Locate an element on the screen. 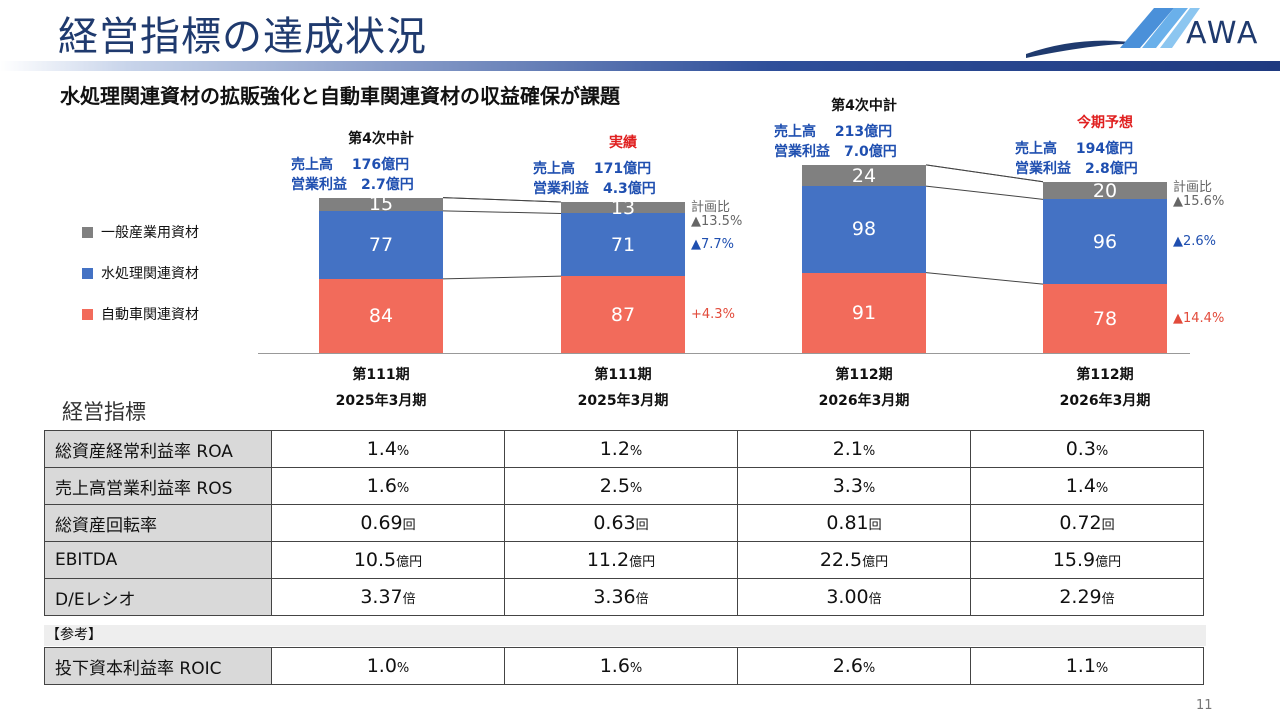 This screenshot has width=1280, height=726. data-label-general: 20 is located at coordinates (1105, 190).